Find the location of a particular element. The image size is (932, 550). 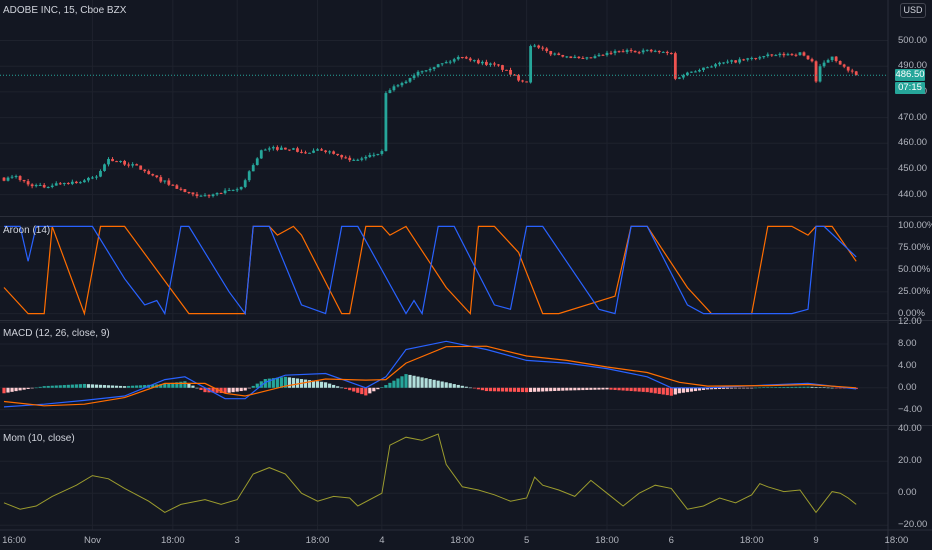

chart-title: ADOBE INC, 15, Cboe BZX is located at coordinates (65, 10).